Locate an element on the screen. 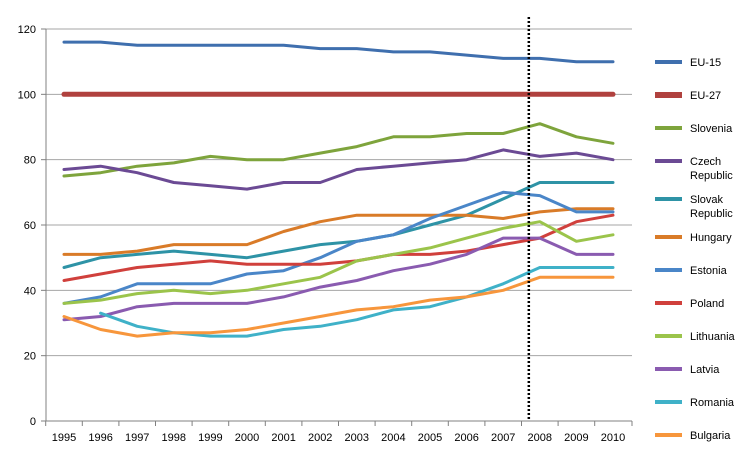 The width and height of the screenshot is (750, 472). x-tick-label: 1995 is located at coordinates (64, 438).